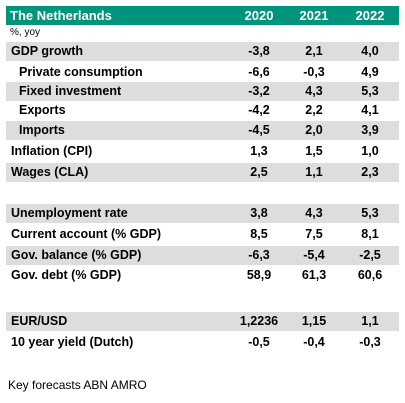 This screenshot has height=403, width=405. Describe the element at coordinates (47, 51) in the screenshot. I see `row-label: GDP growth` at that location.